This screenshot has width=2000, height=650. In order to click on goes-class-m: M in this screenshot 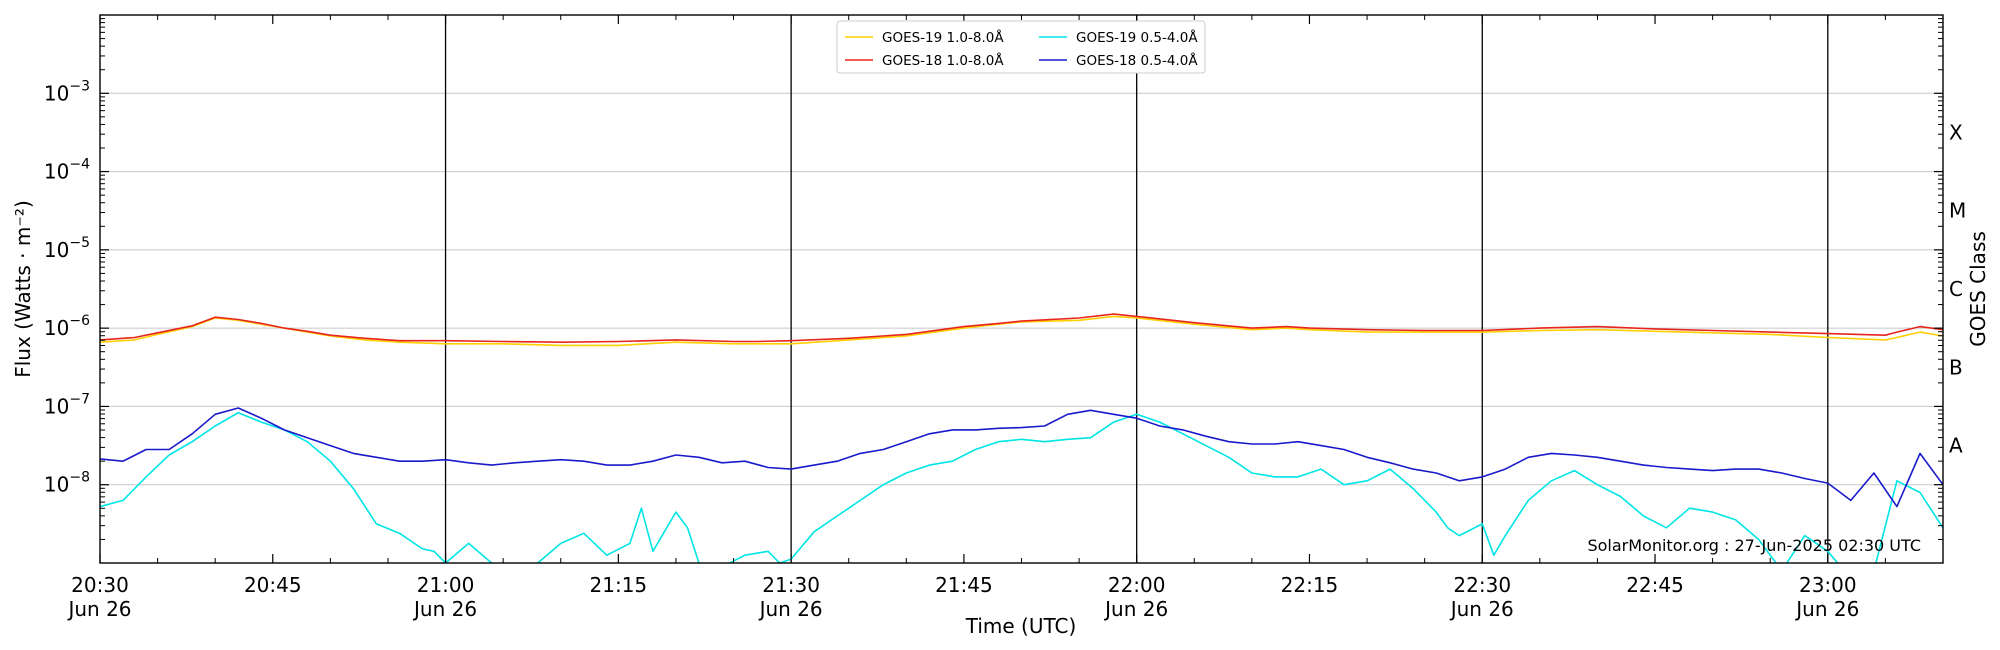, I will do `click(1957, 211)`.